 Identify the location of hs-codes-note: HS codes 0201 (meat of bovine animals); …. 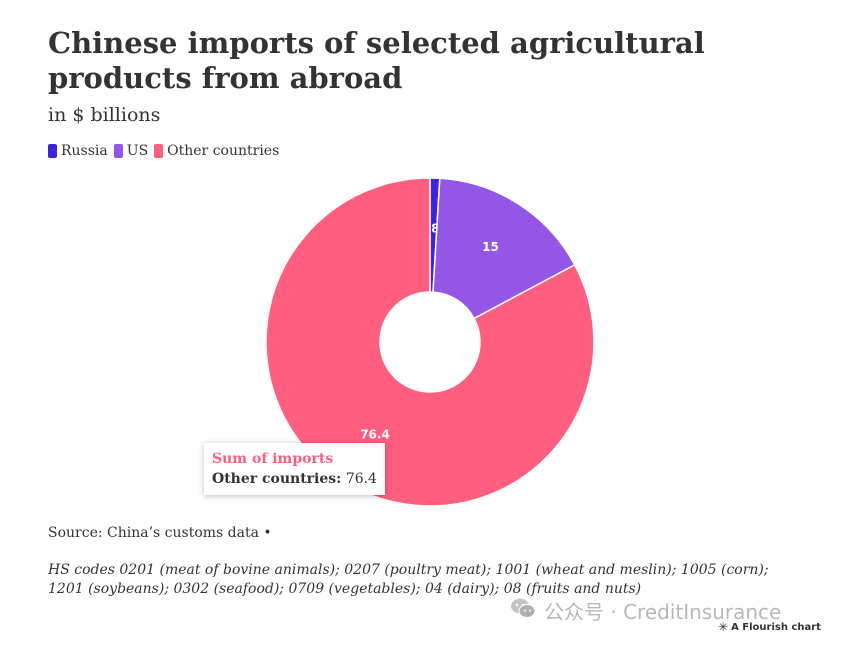
(408, 579).